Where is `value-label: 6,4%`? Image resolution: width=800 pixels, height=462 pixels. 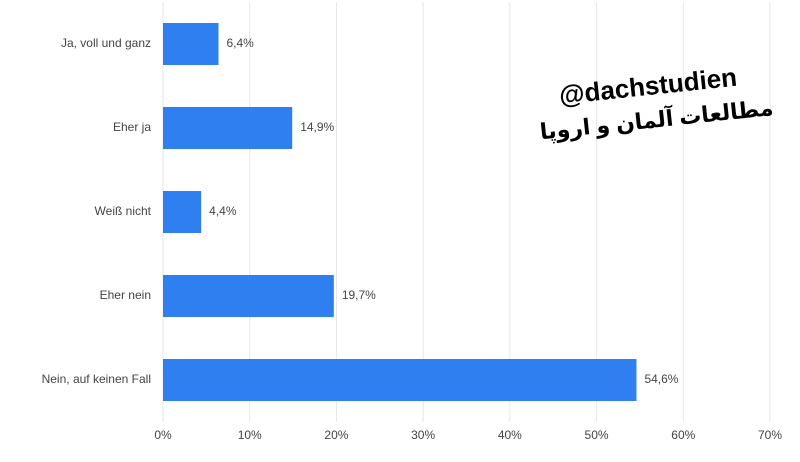
value-label: 6,4% is located at coordinates (240, 43).